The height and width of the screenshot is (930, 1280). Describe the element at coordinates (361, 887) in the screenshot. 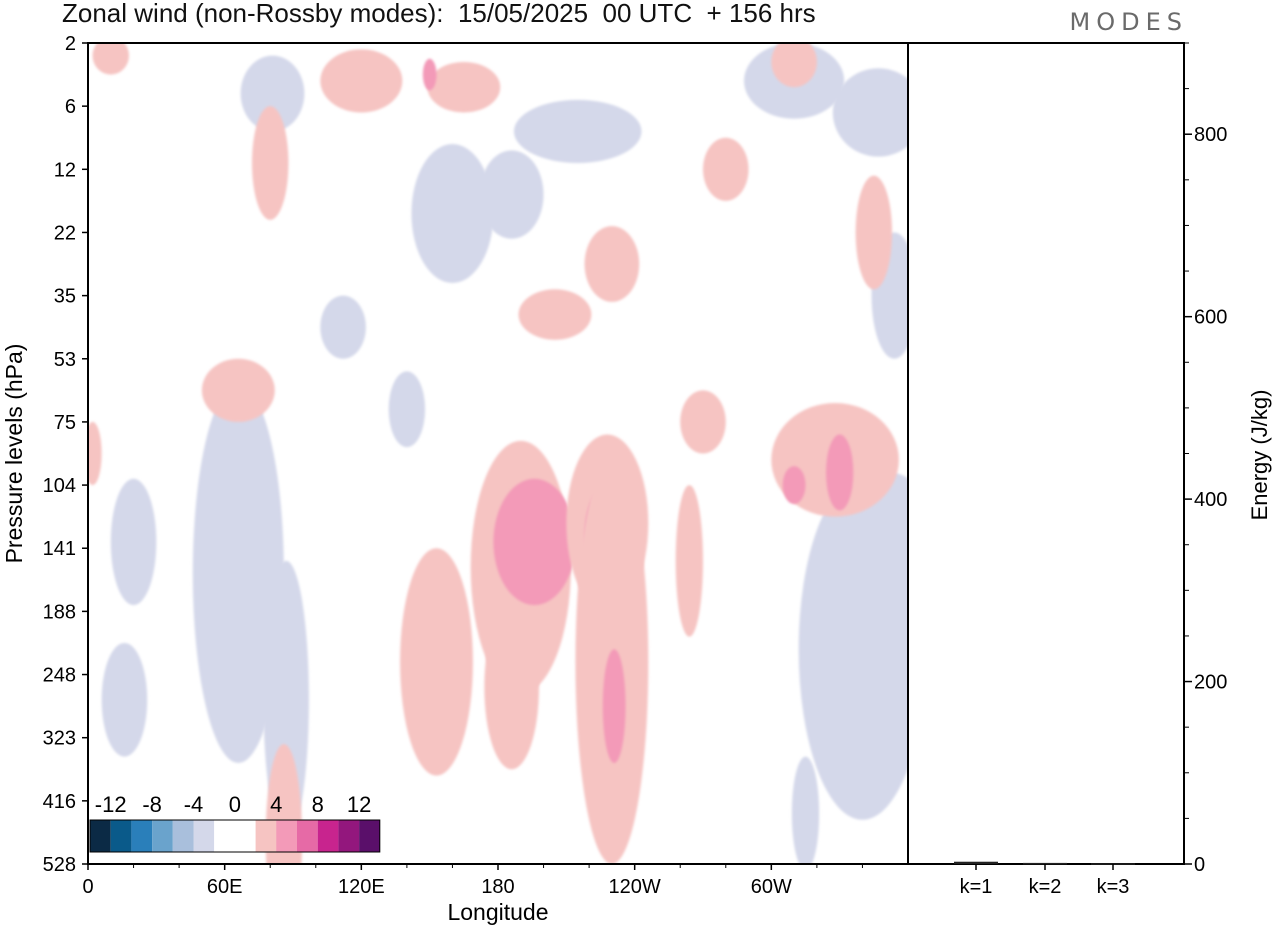

I see `x-tick-label: 120E` at that location.